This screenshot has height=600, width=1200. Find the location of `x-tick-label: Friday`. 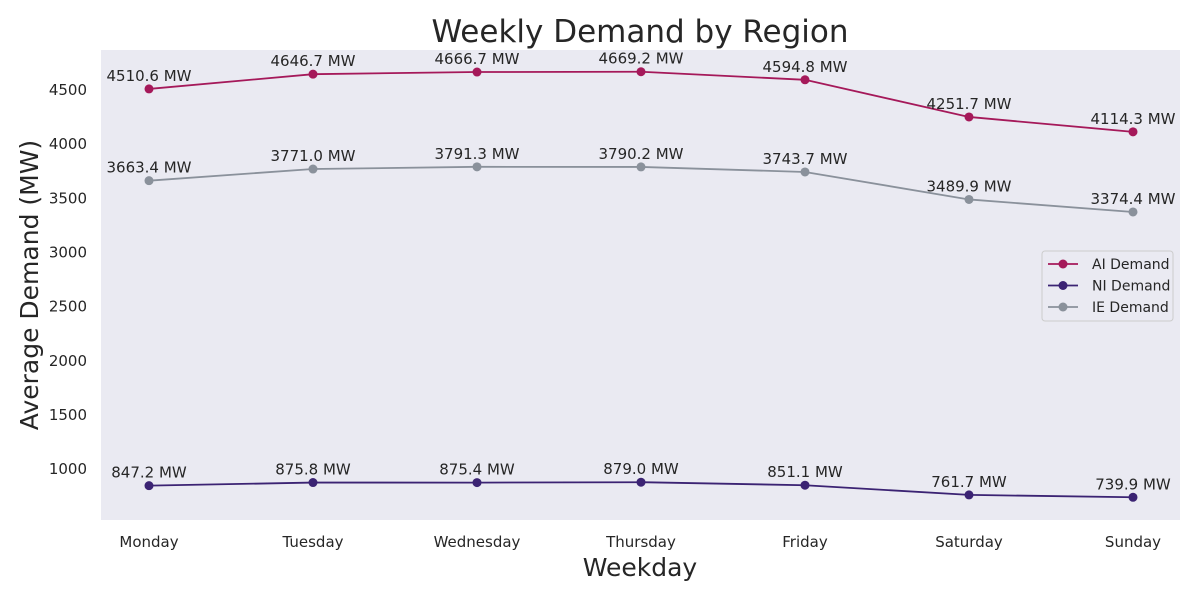

x-tick-label: Friday is located at coordinates (805, 542).